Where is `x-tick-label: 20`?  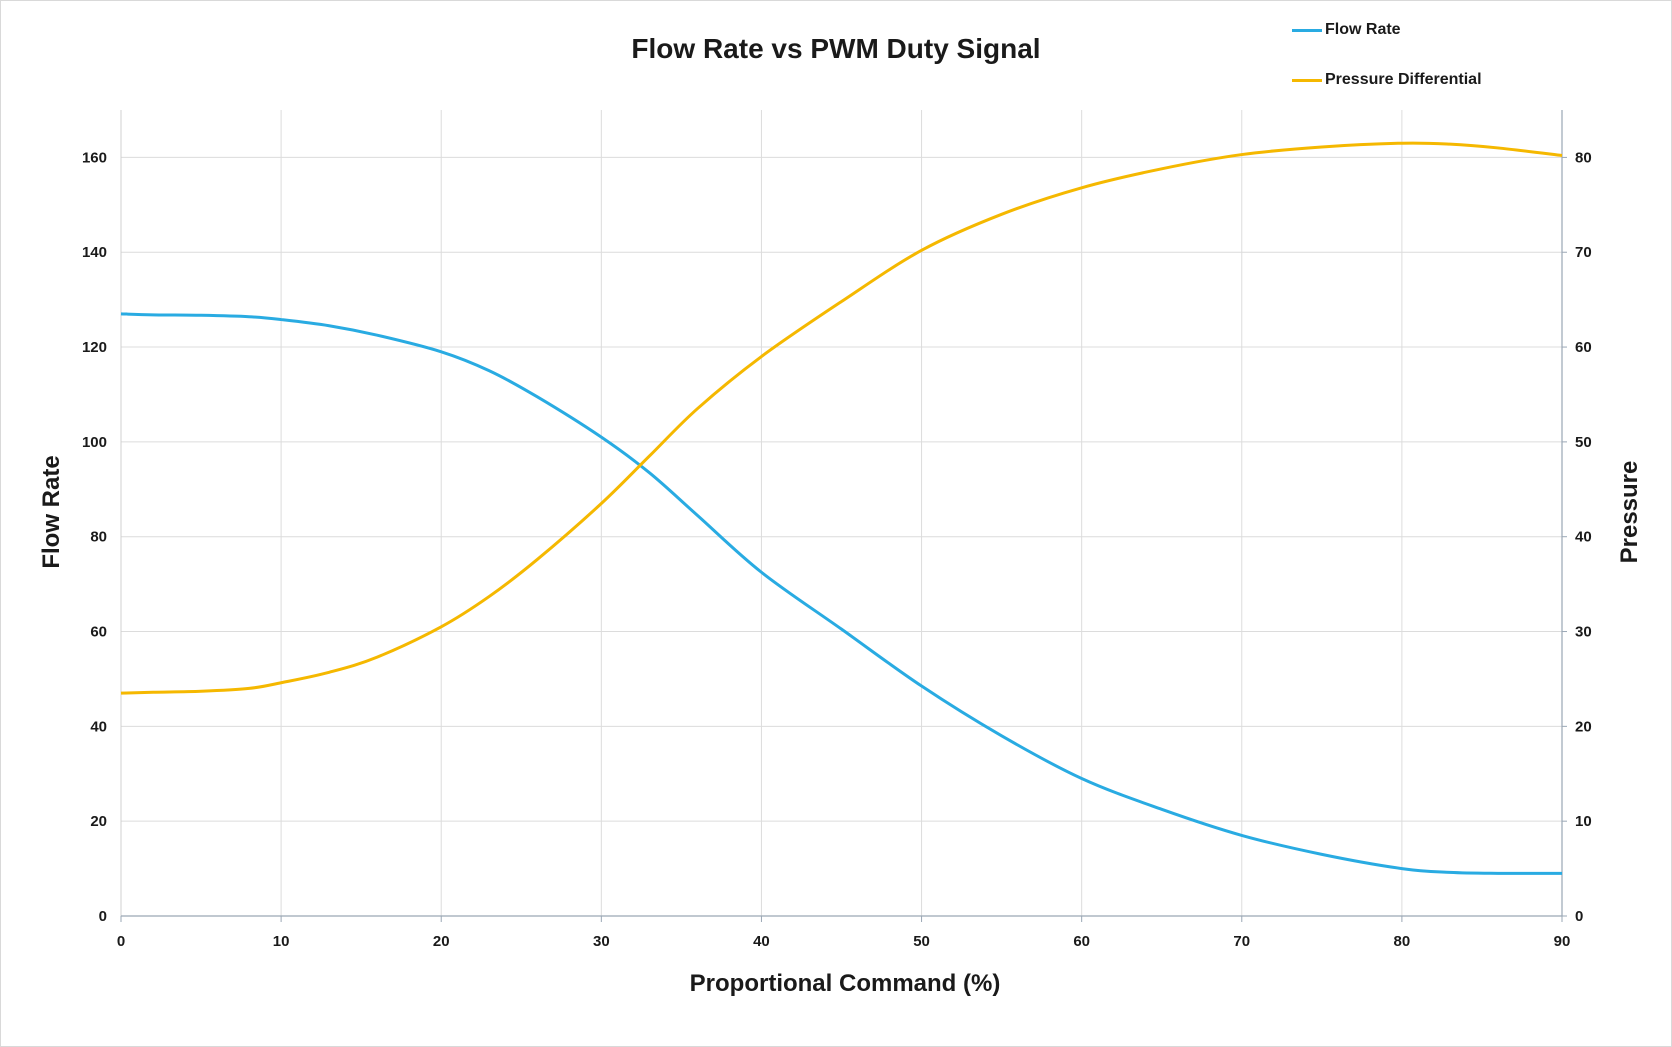 x-tick-label: 20 is located at coordinates (441, 941).